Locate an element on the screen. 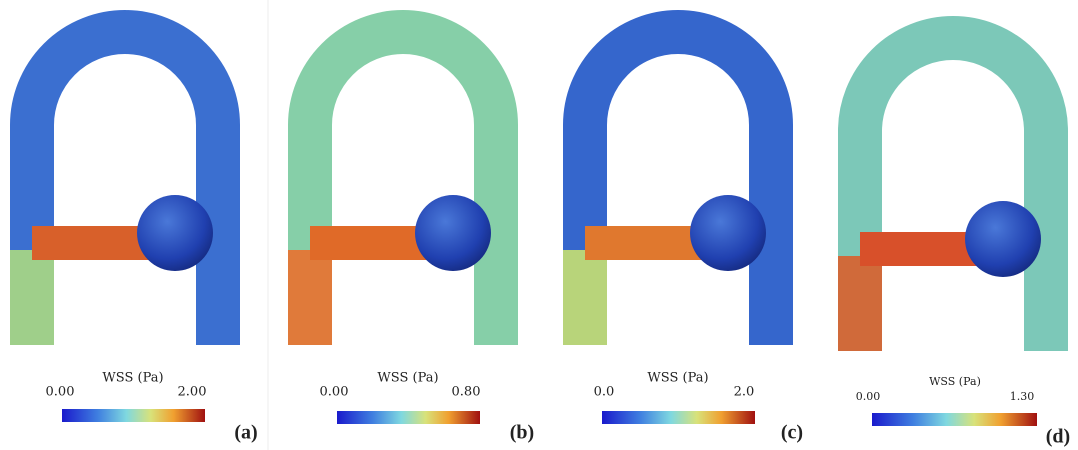 This screenshot has height=450, width=1078. colorbar-min: 0.0 is located at coordinates (604, 392).